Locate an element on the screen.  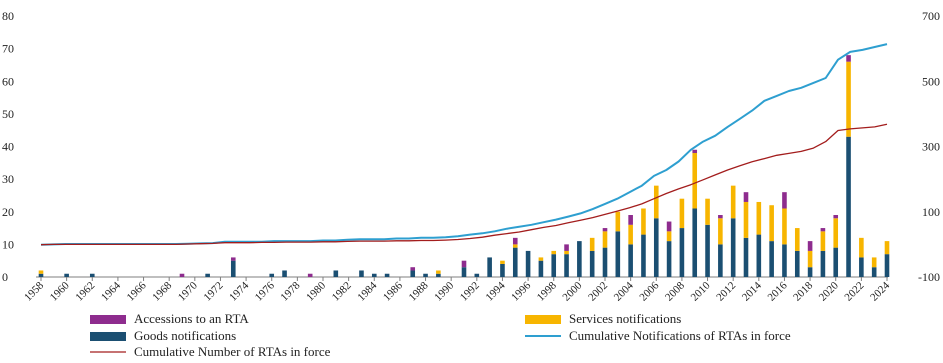
x-tick-label: 1986 is located at coordinates (393, 291).